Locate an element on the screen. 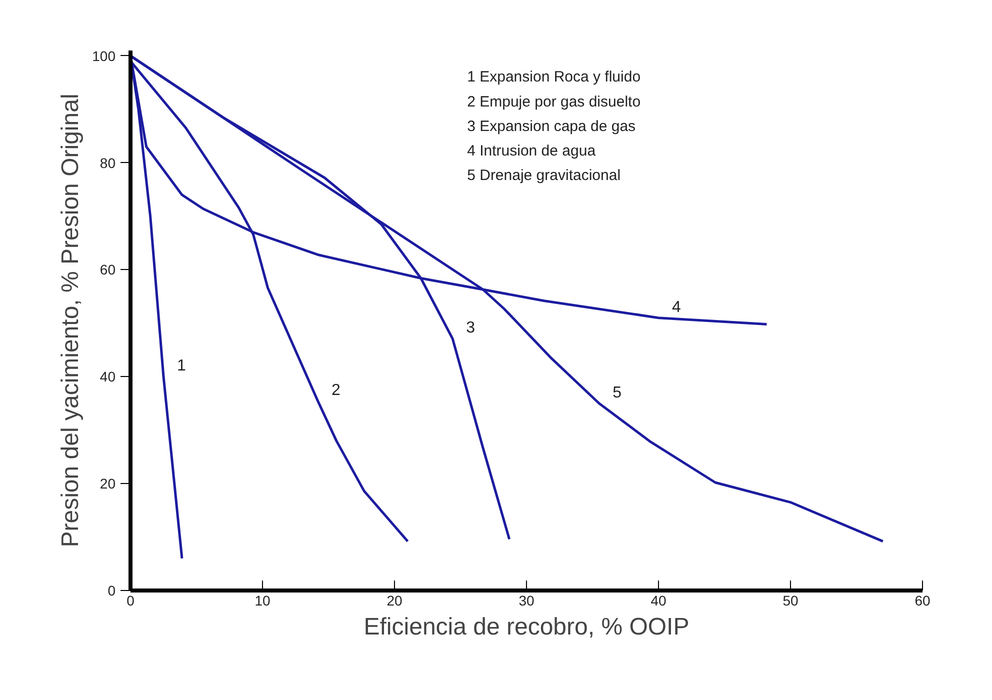  annotation: 1 Expansion Roca y fluido is located at coordinates (554, 77).